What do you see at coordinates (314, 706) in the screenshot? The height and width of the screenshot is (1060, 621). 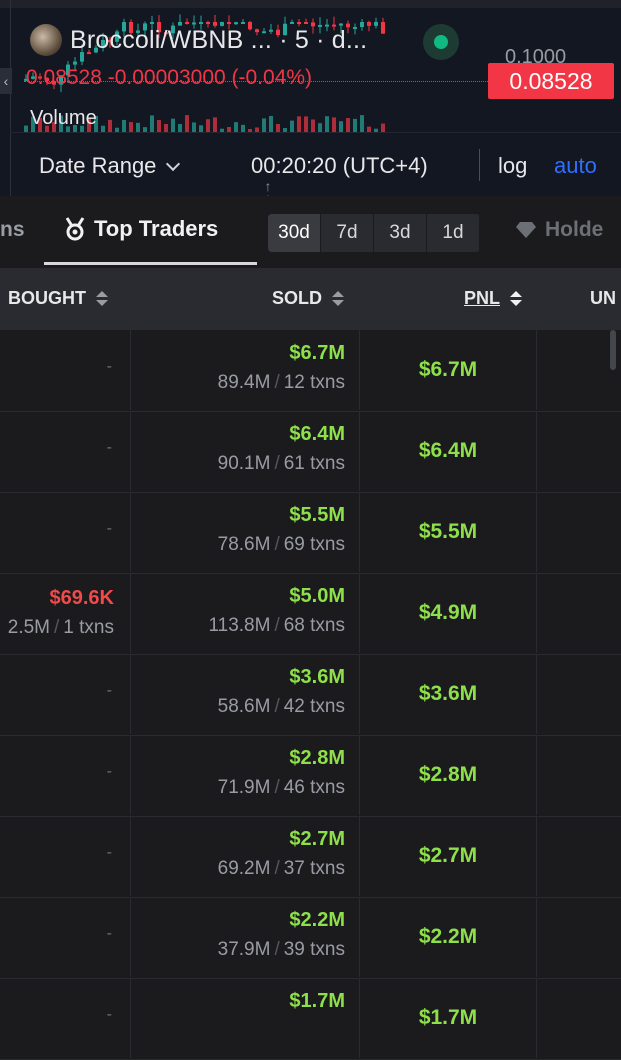 I see `sold-txns: 42 txns` at bounding box center [314, 706].